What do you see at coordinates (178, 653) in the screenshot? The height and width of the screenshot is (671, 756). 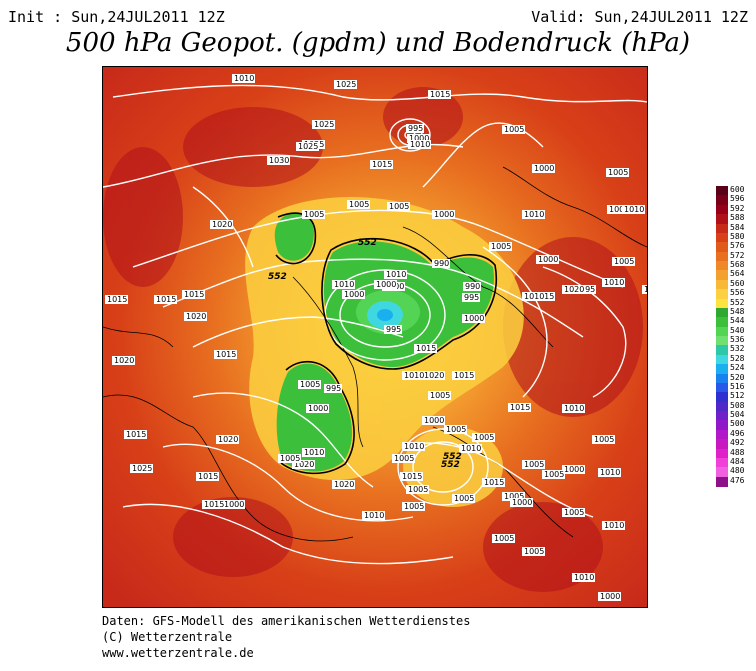 I see `website-url: www.wetterzentrale.de` at bounding box center [178, 653].